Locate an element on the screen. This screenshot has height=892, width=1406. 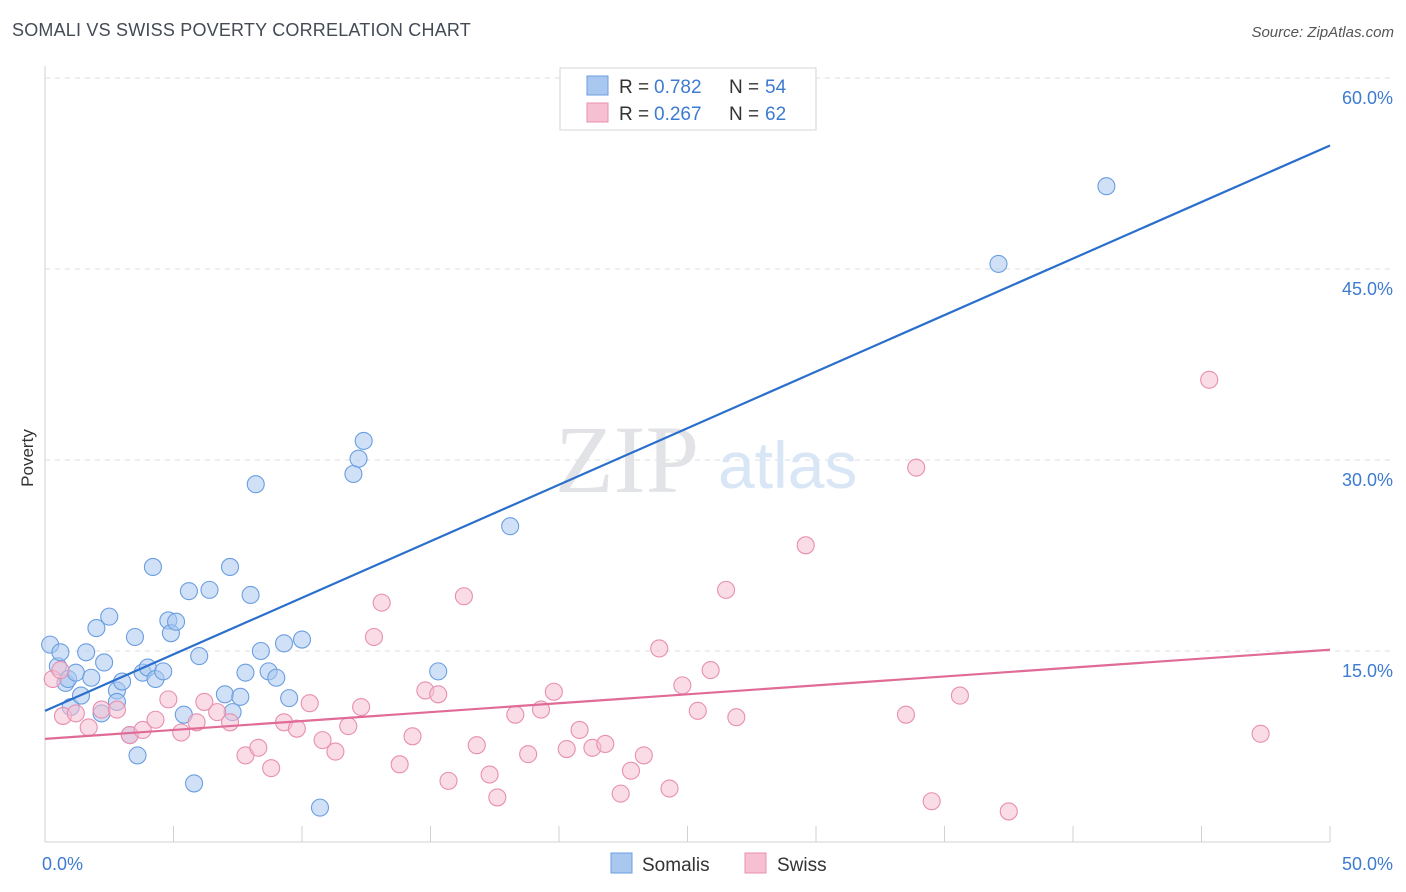
y-tick-label-2: 45.0% is located at coordinates (1367, 289).